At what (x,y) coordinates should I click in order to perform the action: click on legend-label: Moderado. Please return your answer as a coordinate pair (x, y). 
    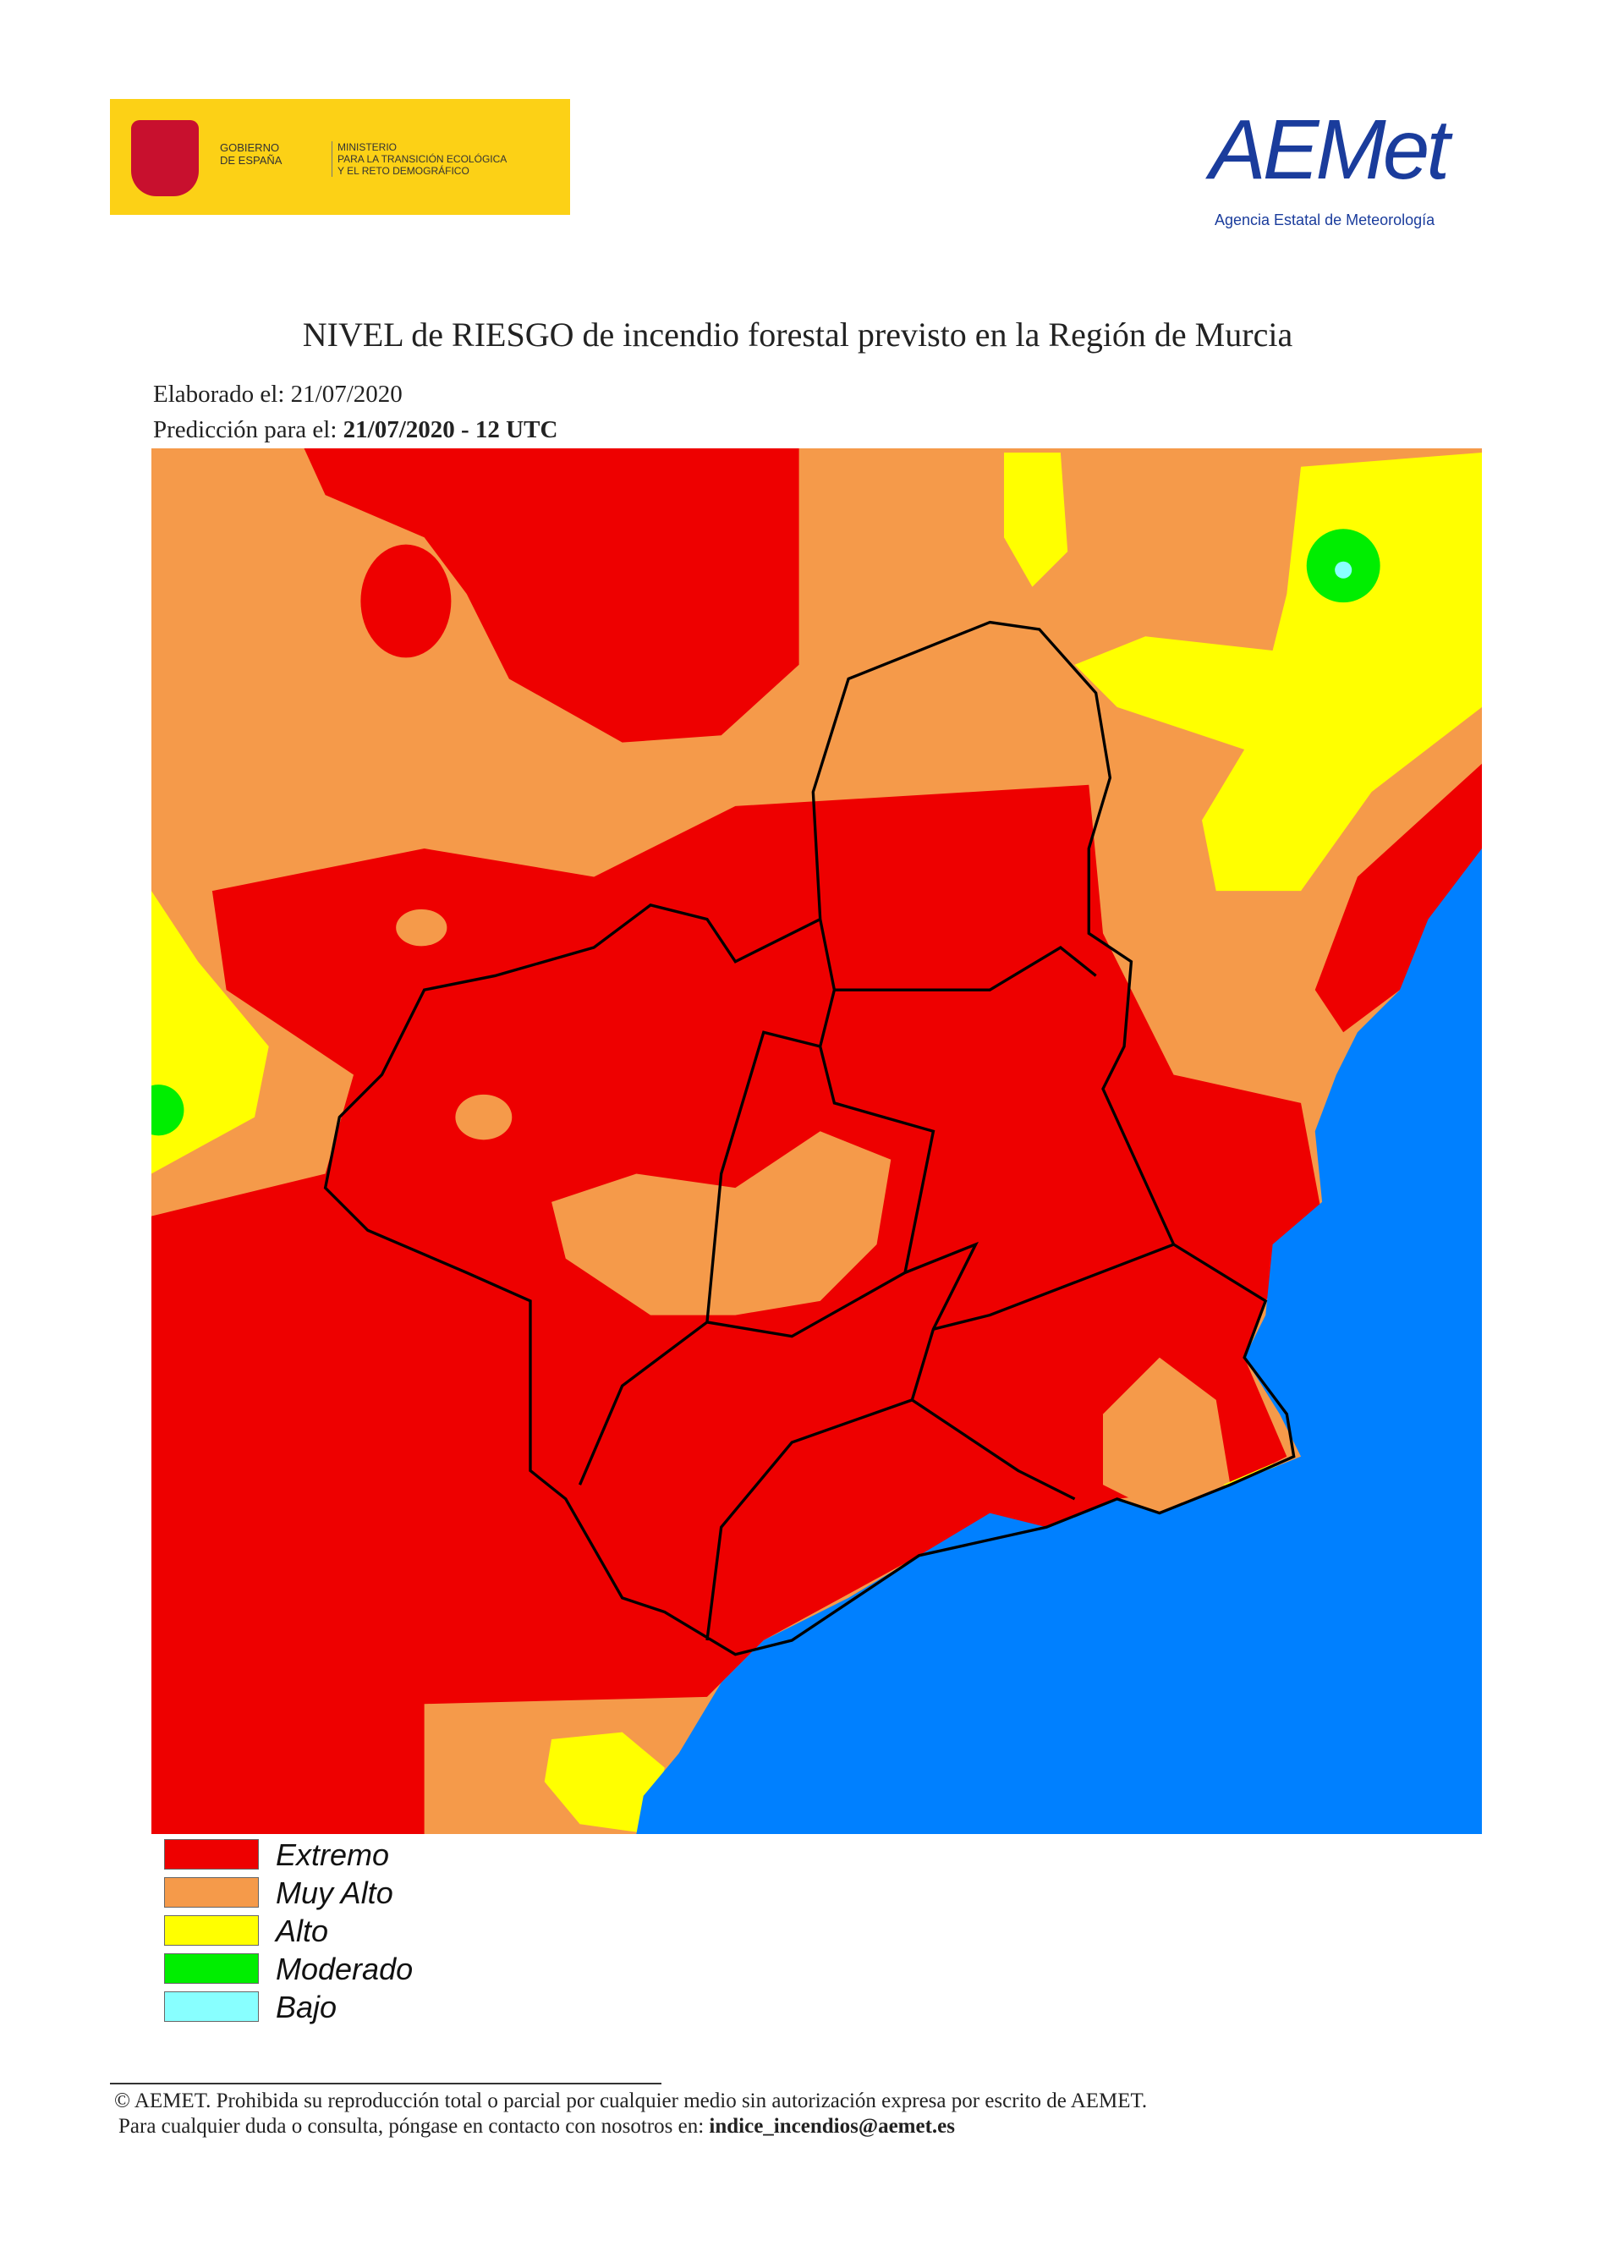
    Looking at the image, I should click on (345, 1969).